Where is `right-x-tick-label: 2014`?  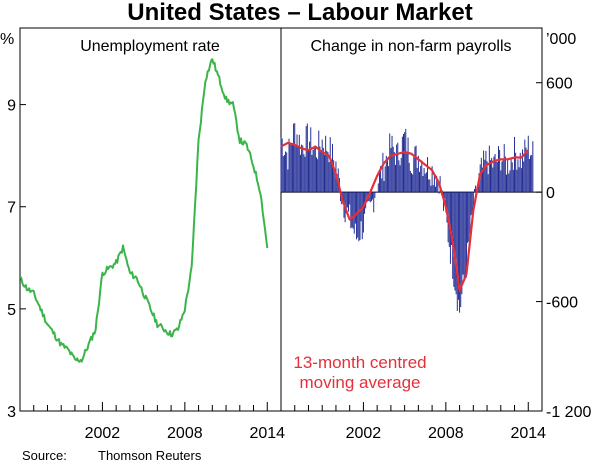
right-x-tick-label: 2014 is located at coordinates (528, 433).